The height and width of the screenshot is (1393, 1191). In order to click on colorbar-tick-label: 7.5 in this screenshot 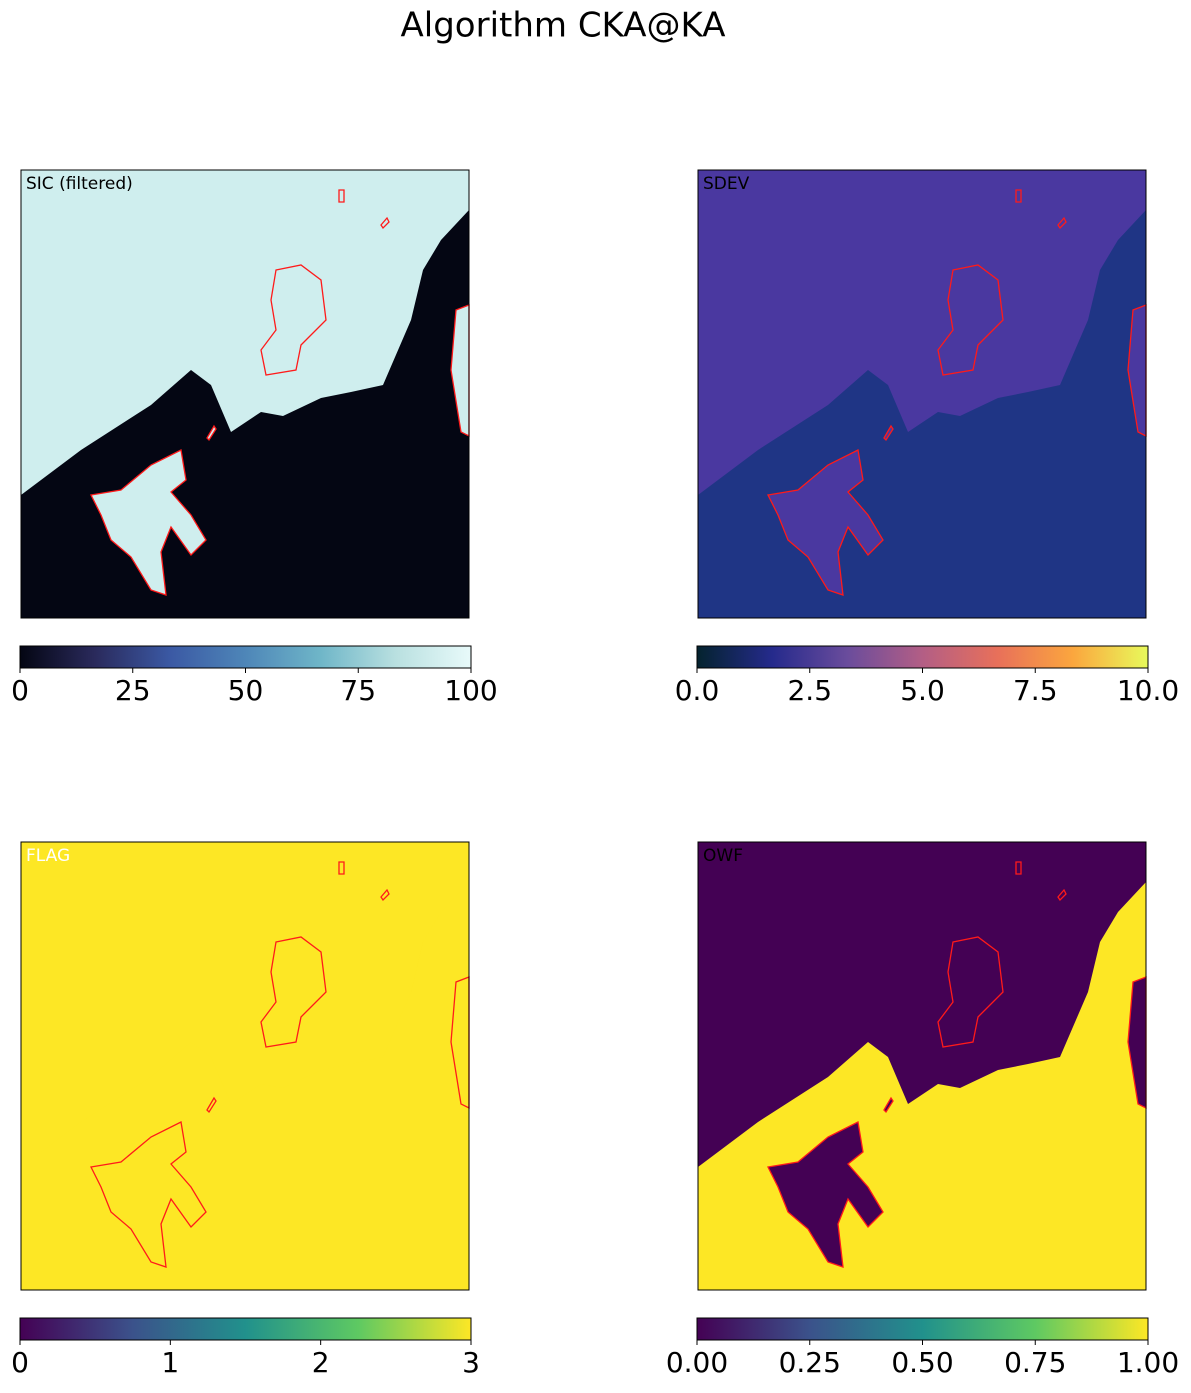, I will do `click(1035, 690)`.